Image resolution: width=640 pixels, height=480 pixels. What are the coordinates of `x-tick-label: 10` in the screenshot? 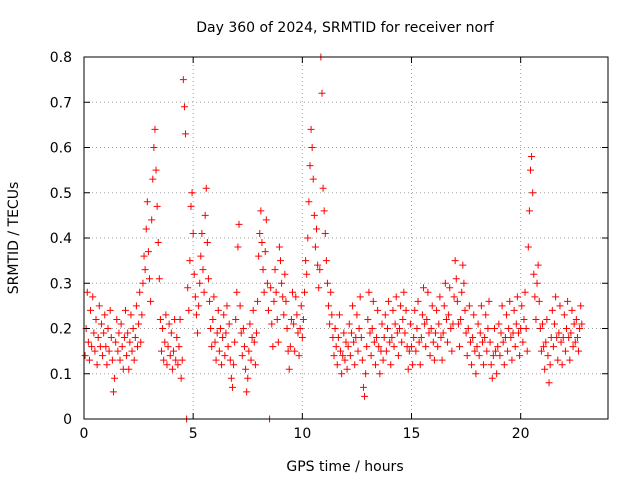 It's located at (302, 434).